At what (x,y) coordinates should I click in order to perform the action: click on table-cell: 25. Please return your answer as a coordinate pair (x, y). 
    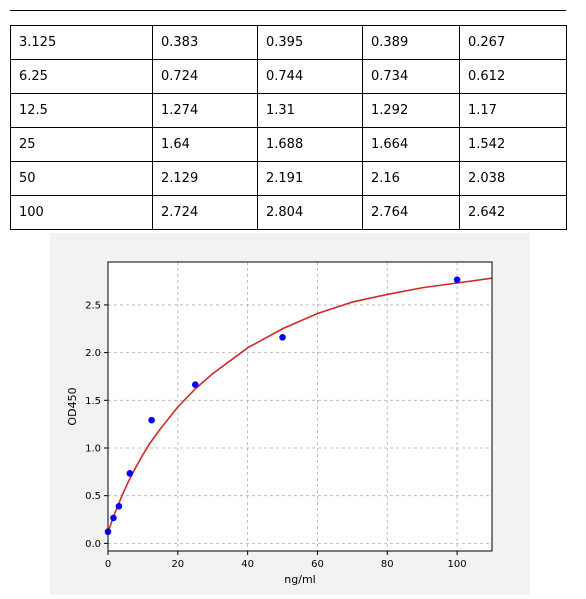
    Looking at the image, I should click on (81, 144).